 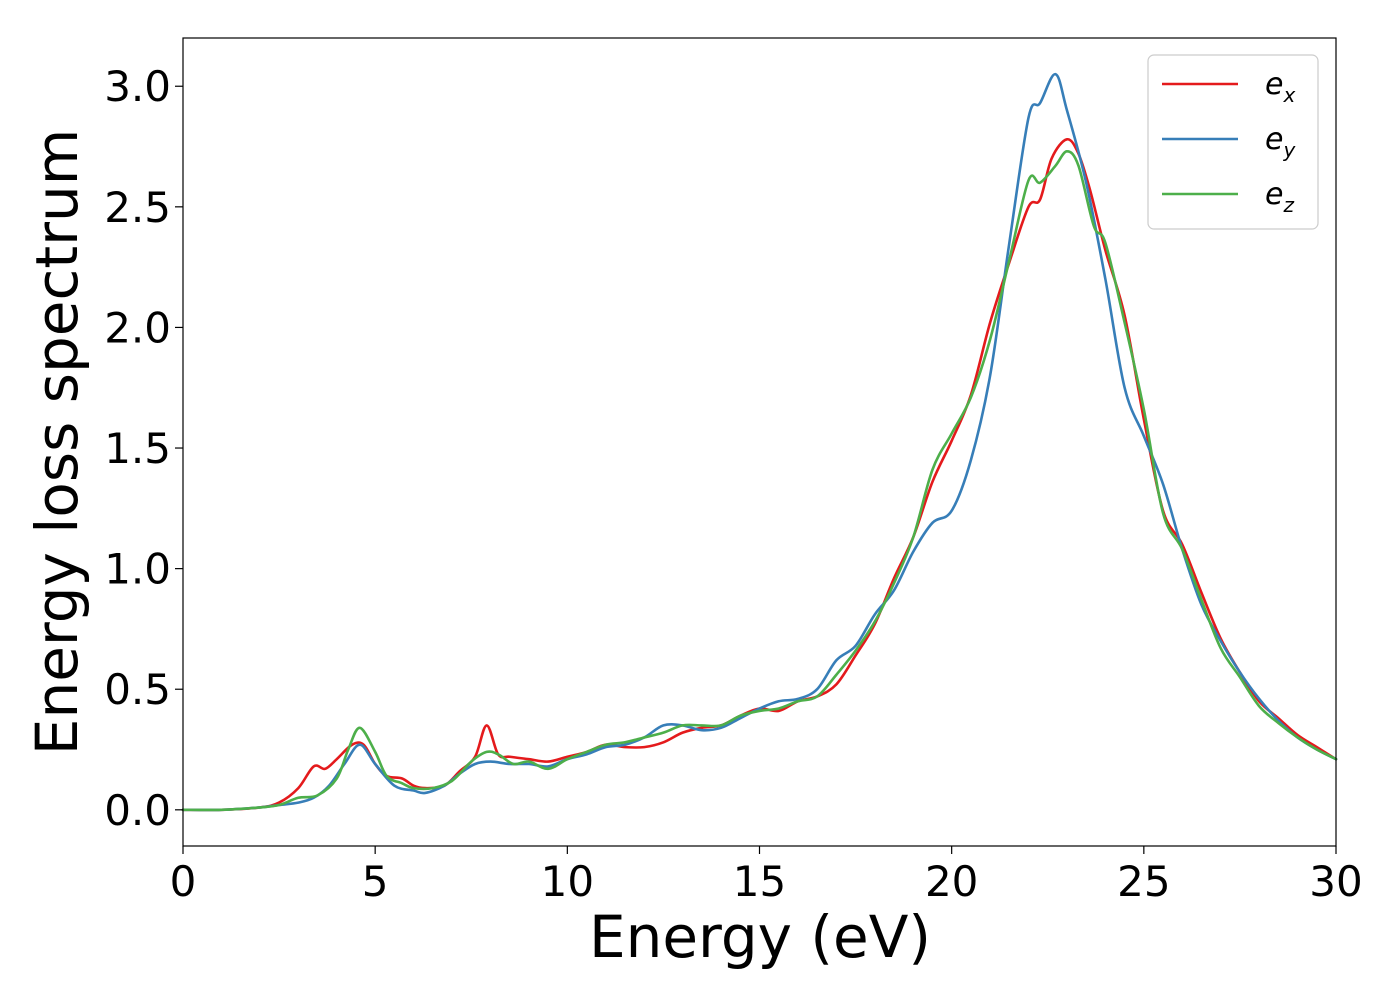 I want to click on legend-label-subscript: y, so click(x=1289, y=150).